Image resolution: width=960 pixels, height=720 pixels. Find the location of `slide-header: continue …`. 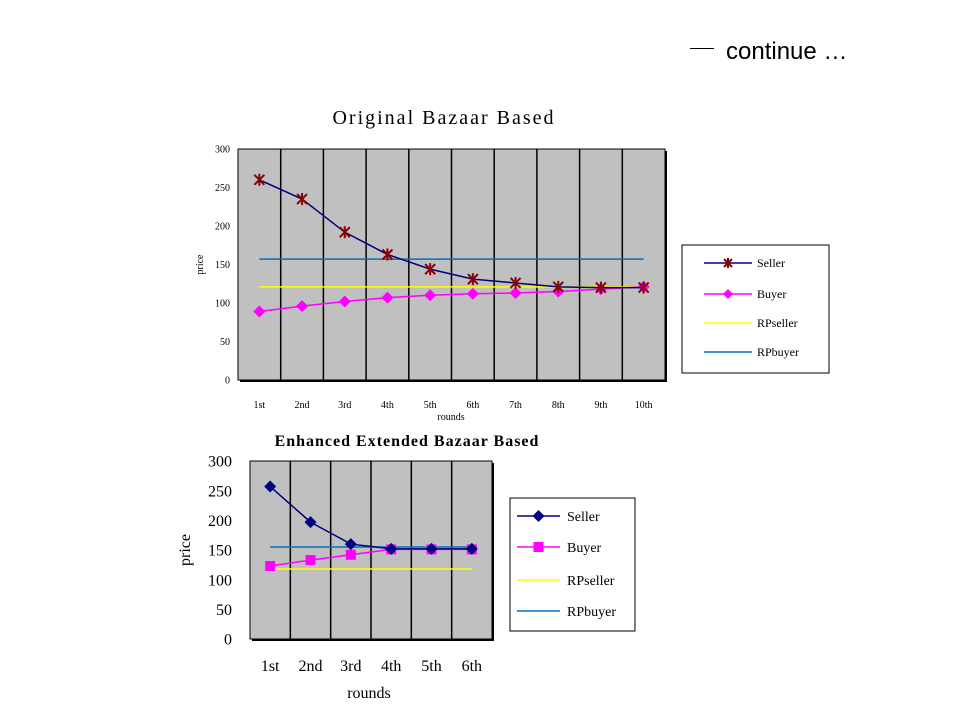

slide-header: continue … is located at coordinates (768, 52).